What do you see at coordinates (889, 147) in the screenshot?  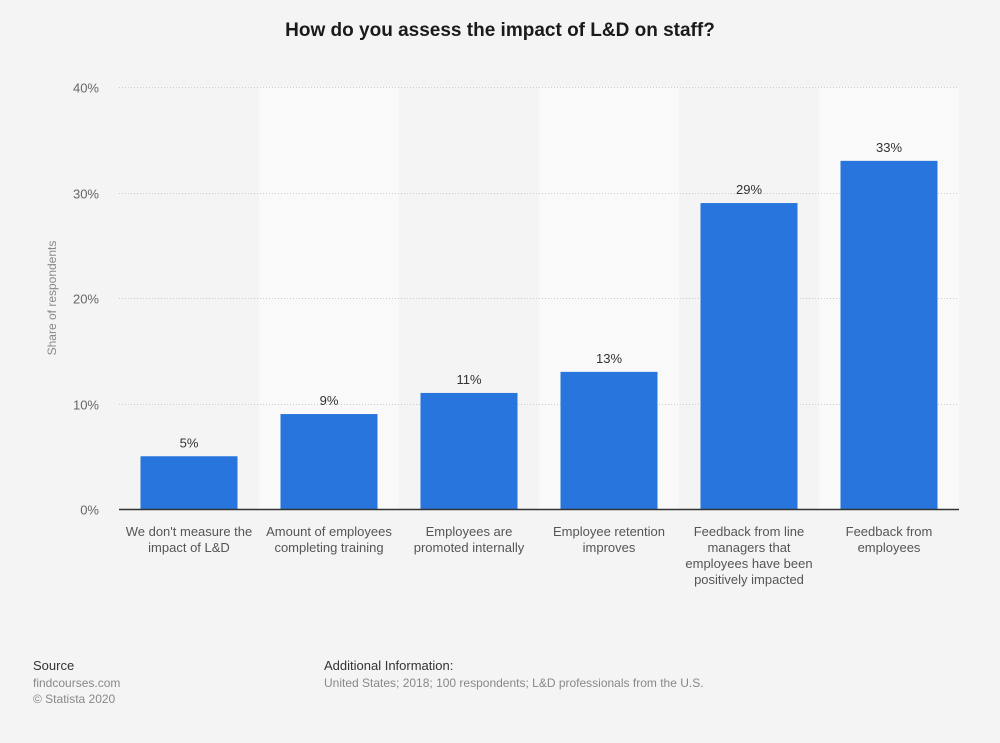 I see `data-label: 33%` at bounding box center [889, 147].